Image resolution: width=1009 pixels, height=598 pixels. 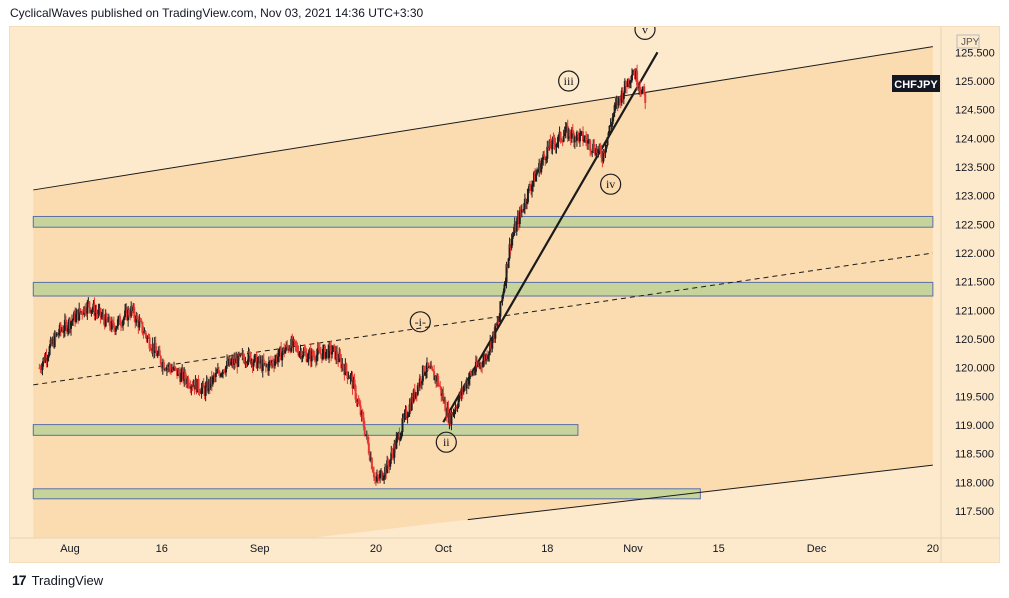 I want to click on wave-label-circle, so click(x=645, y=33).